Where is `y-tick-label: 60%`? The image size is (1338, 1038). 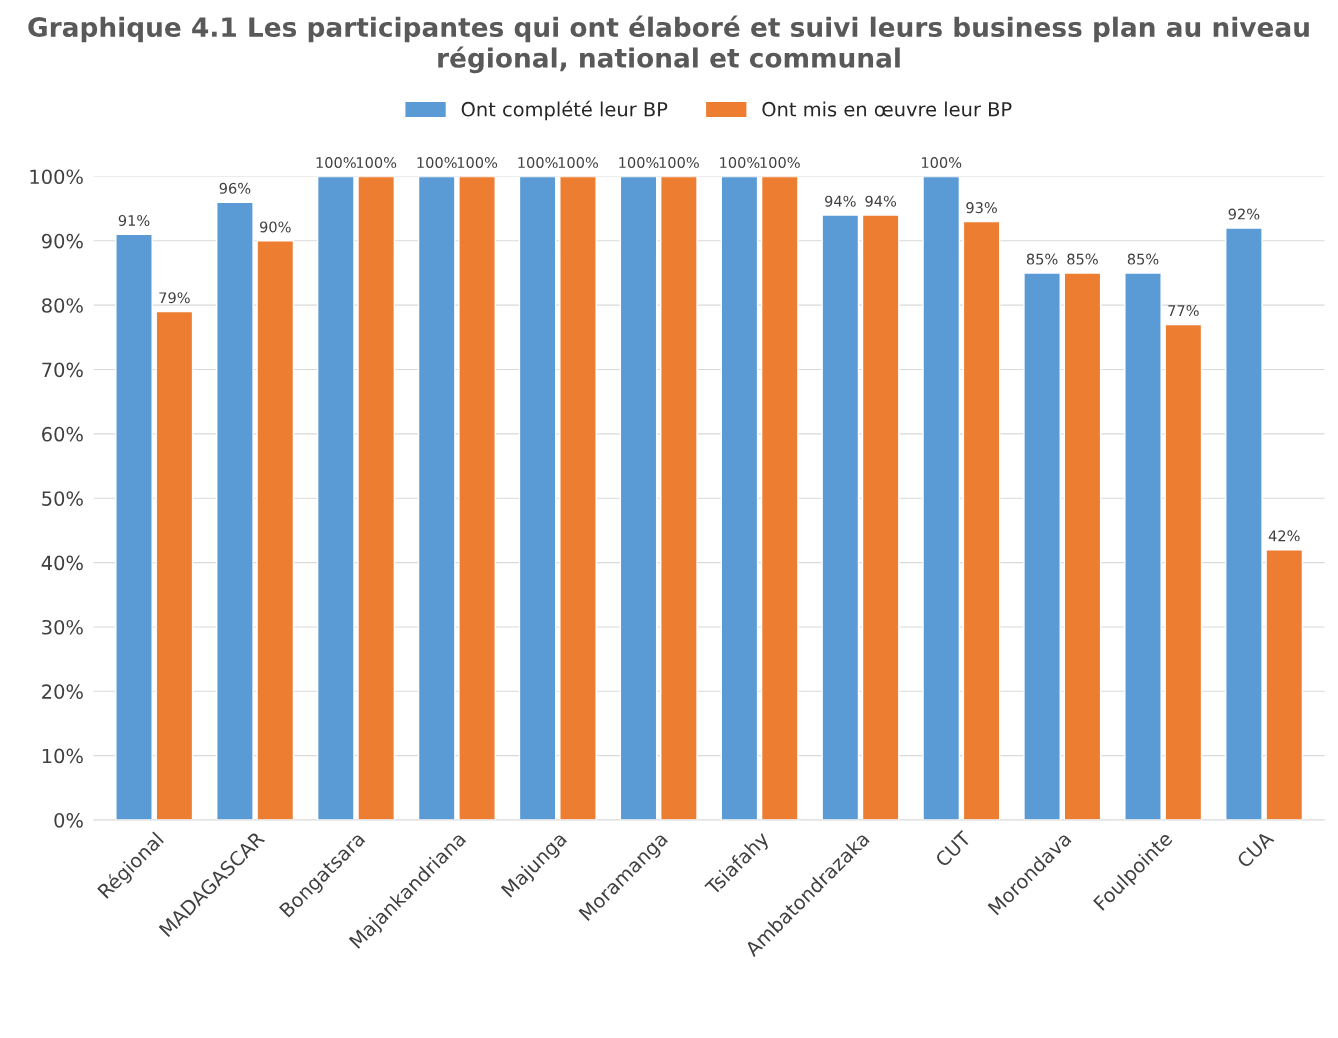 y-tick-label: 60% is located at coordinates (62, 434).